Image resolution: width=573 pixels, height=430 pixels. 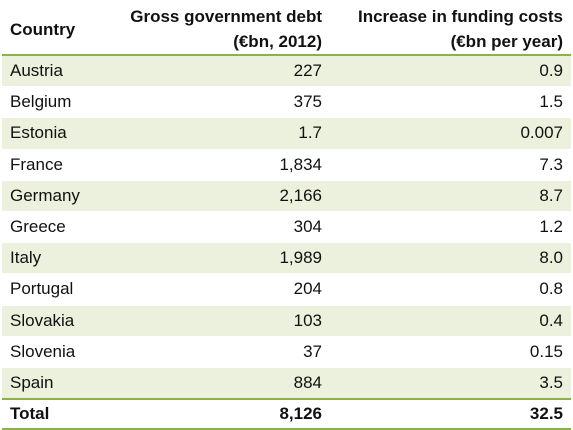 I want to click on cell-gross-debt: 2,166, so click(x=216, y=196).